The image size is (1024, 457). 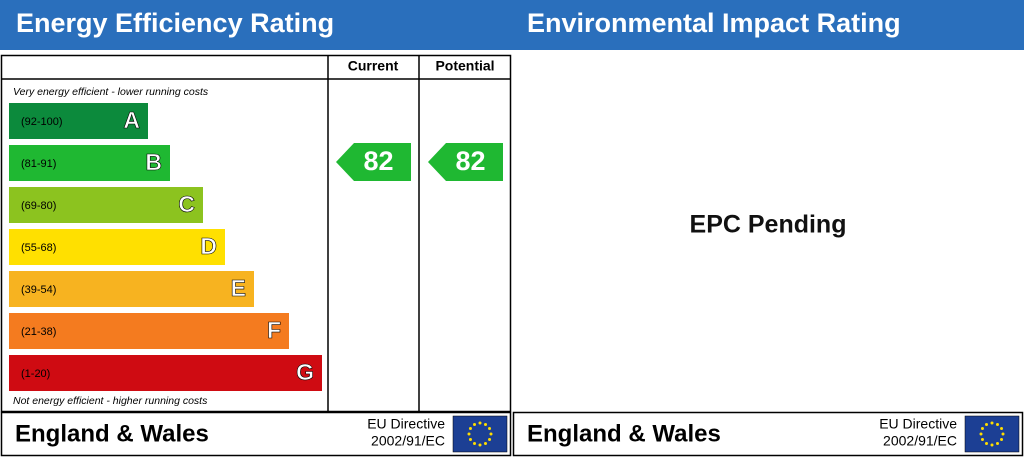 What do you see at coordinates (175, 23) in the screenshot?
I see `panel-title: Energy Efficiency Rating` at bounding box center [175, 23].